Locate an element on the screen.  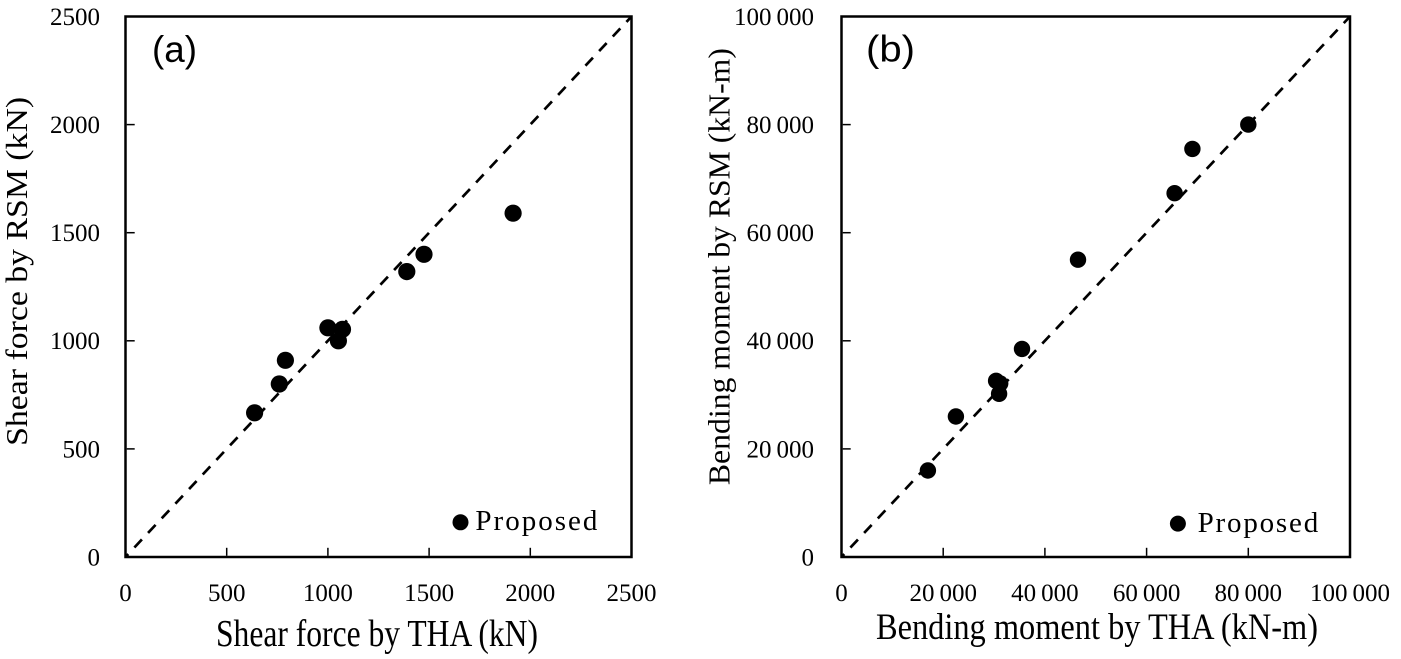
svg-text: (a) is located at coordinates (174, 49).